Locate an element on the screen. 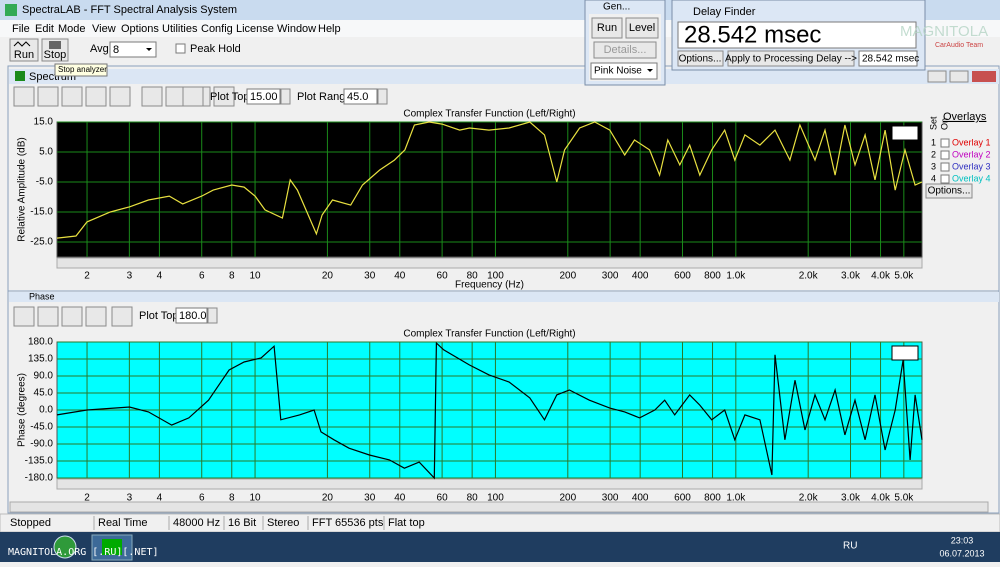  gen-signal-select is located at coordinates (624, 71).